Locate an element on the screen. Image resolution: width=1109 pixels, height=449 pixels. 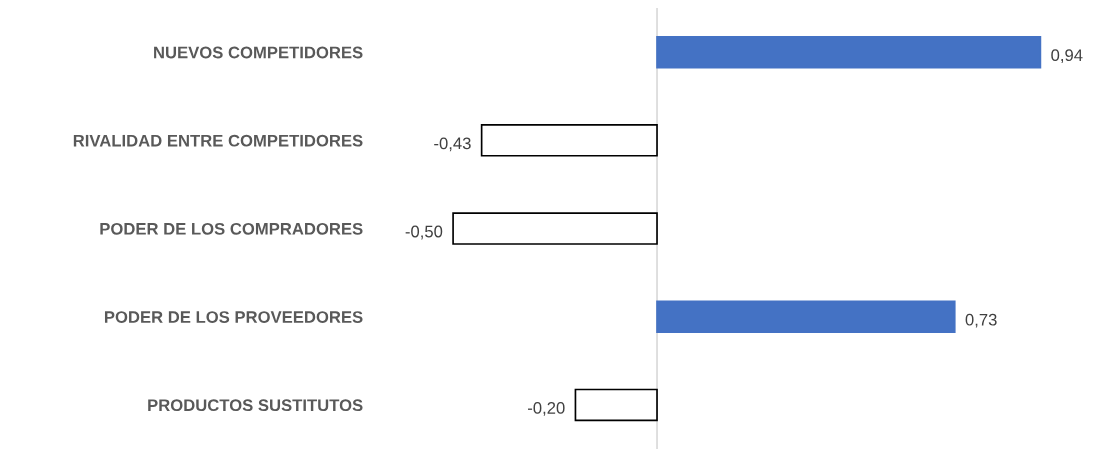
data-label: 0,94 is located at coordinates (1067, 56).